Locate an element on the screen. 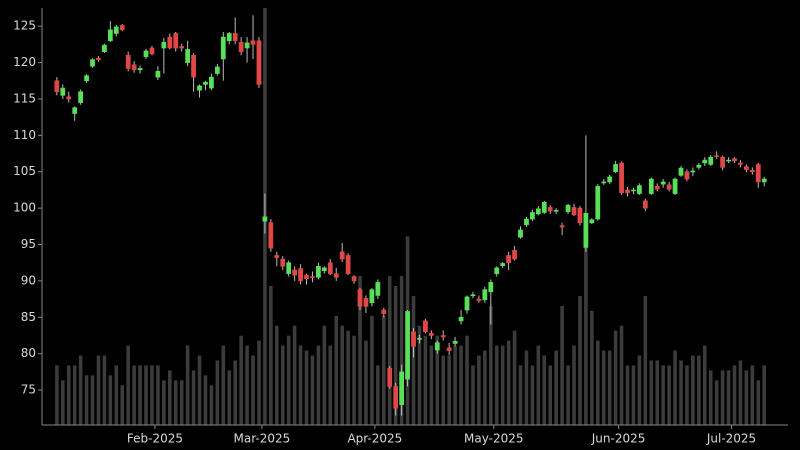 This screenshot has width=800, height=450. y-tick-label: 85 is located at coordinates (28, 317).